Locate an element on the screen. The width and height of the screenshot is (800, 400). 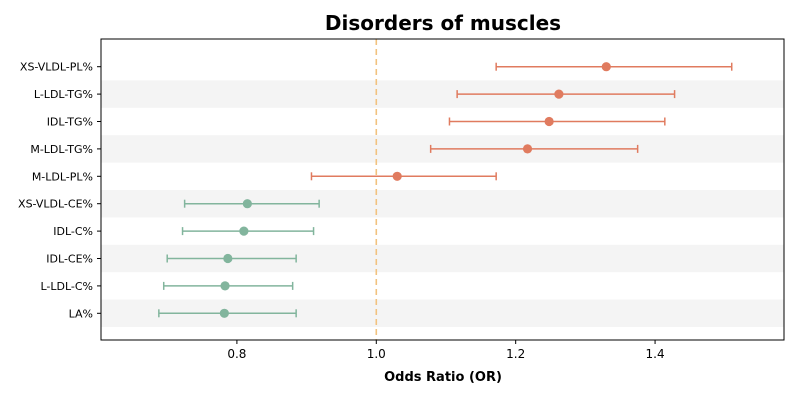
y-tick-label: M-LDL-TG% is located at coordinates (61, 149).